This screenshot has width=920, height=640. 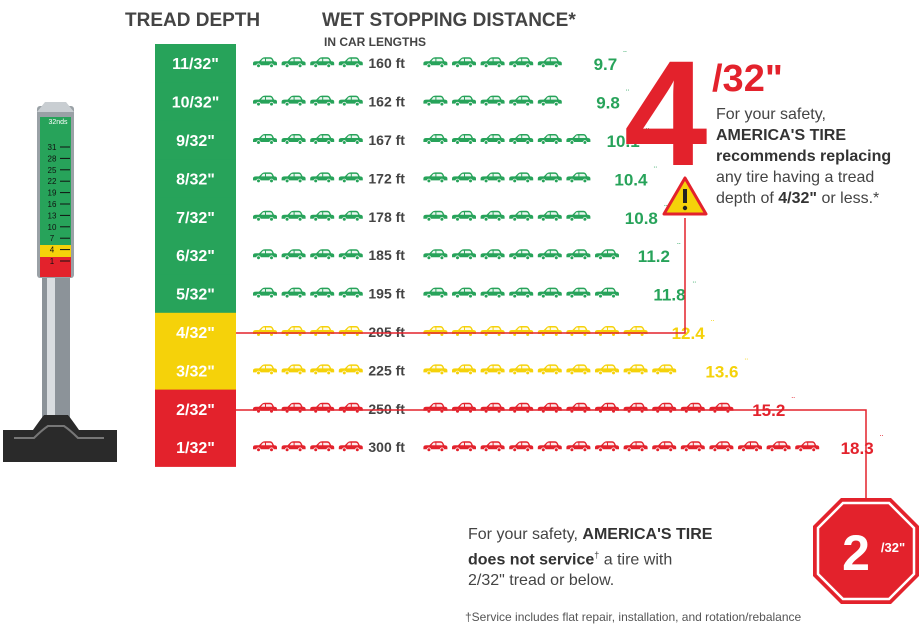 I want to click on depth-cell-green, so click(x=195, y=140).